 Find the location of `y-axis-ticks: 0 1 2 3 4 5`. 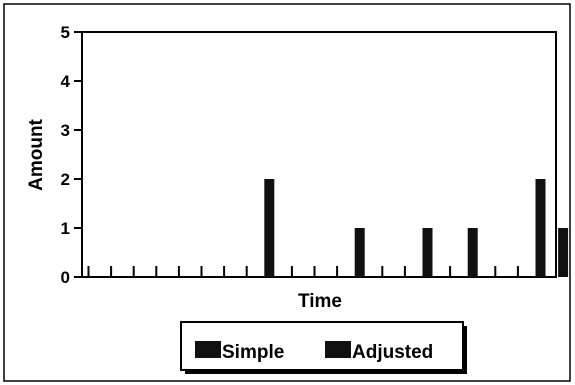

y-axis-ticks: 0 1 2 3 4 5 is located at coordinates (71, 155).